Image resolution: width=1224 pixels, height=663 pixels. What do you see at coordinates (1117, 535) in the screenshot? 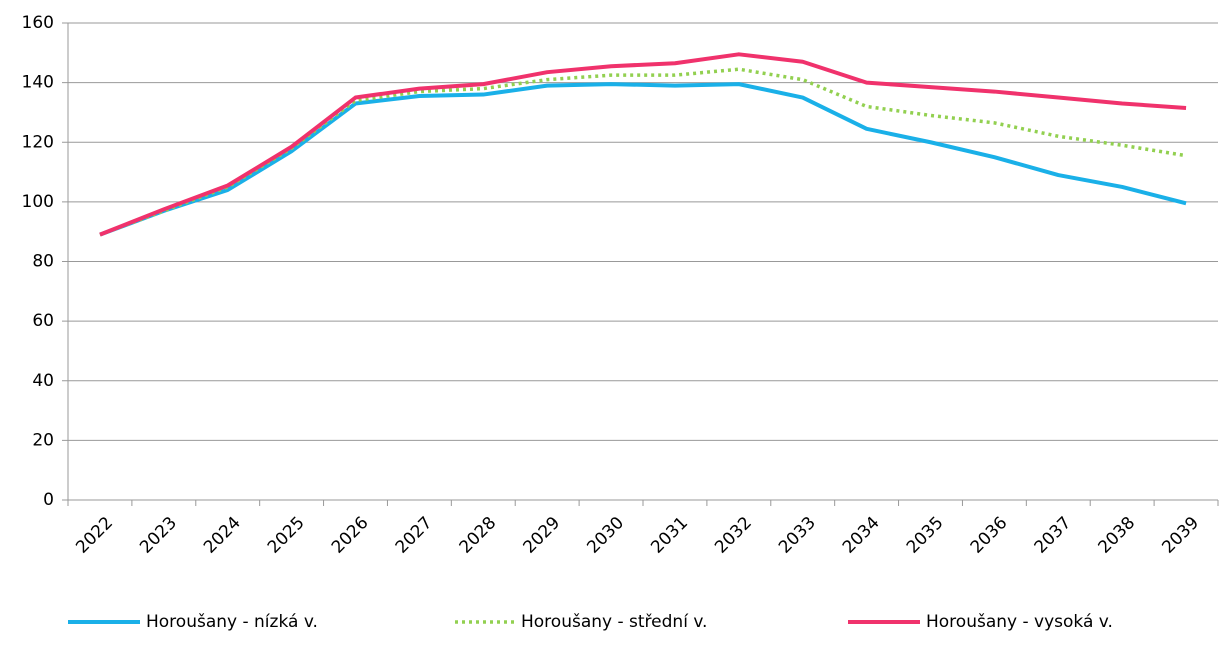
I see `x-tick-label: 2038` at bounding box center [1117, 535].